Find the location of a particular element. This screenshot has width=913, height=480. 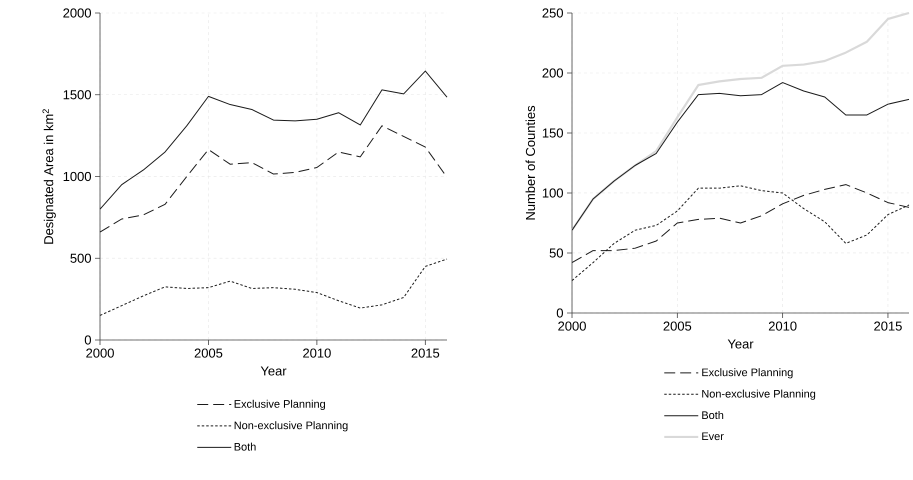

y-tick-label: 500 is located at coordinates (80, 258).